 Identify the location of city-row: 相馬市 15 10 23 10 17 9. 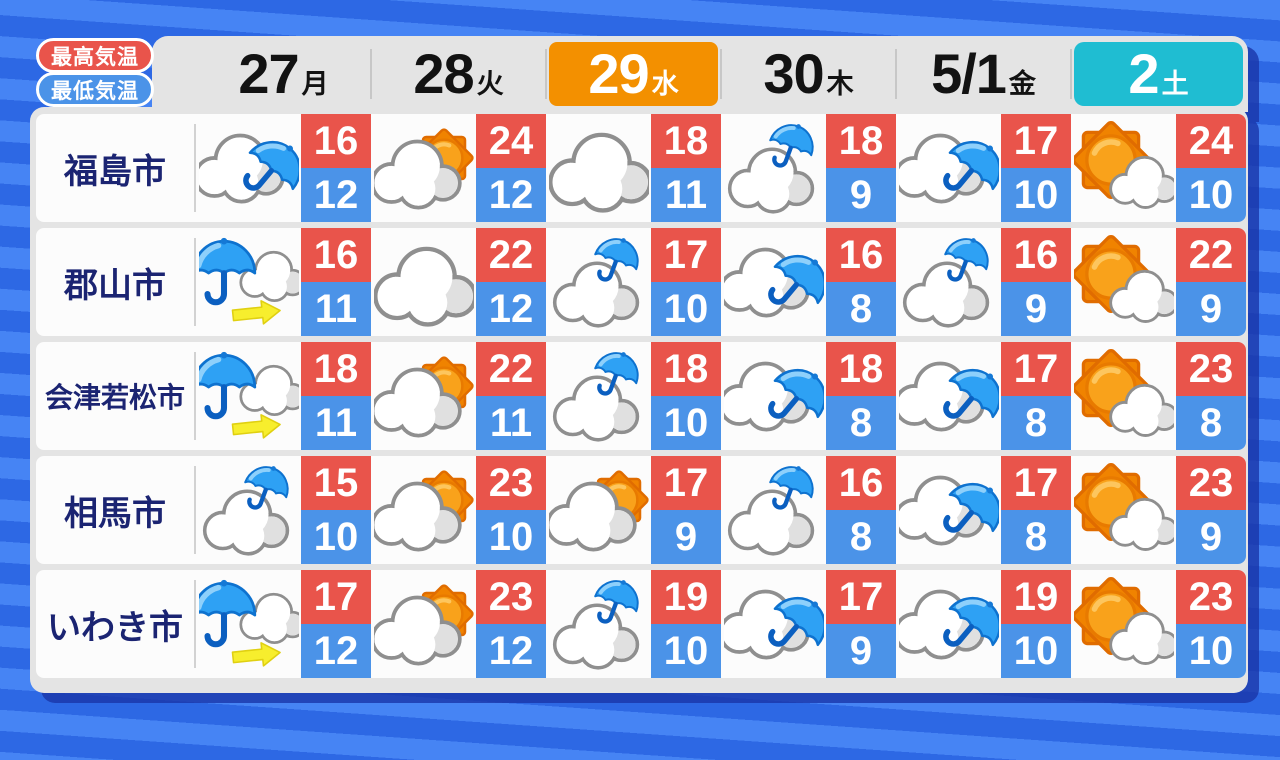
(641, 510).